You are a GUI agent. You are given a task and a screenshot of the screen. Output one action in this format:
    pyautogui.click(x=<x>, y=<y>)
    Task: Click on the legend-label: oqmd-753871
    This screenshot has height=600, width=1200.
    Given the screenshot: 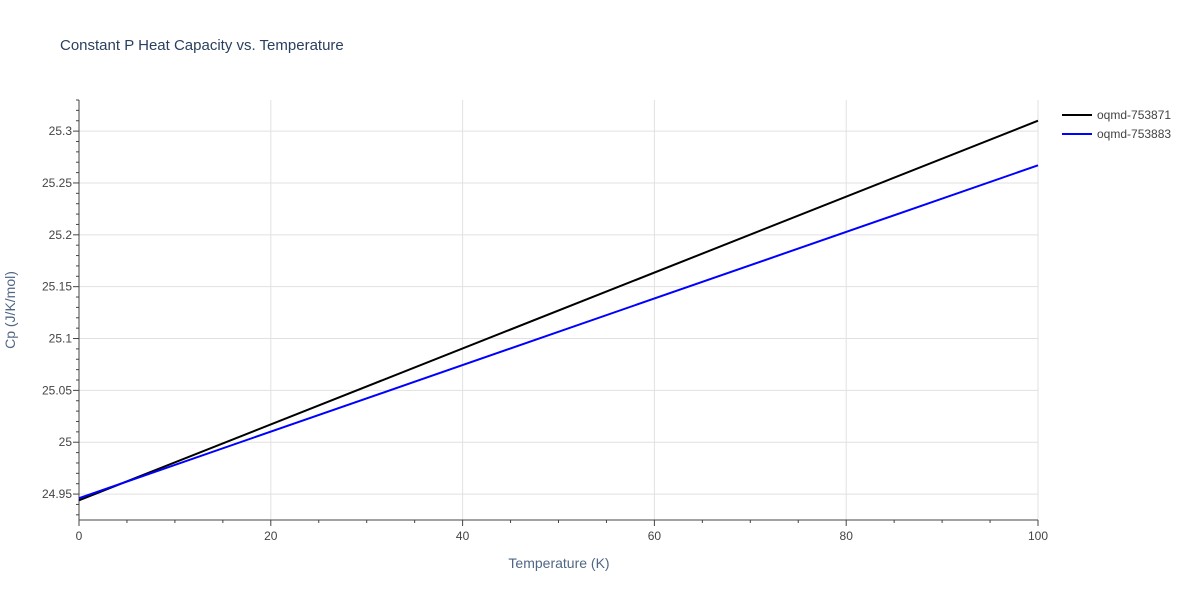 What is the action you would take?
    pyautogui.click(x=1134, y=115)
    